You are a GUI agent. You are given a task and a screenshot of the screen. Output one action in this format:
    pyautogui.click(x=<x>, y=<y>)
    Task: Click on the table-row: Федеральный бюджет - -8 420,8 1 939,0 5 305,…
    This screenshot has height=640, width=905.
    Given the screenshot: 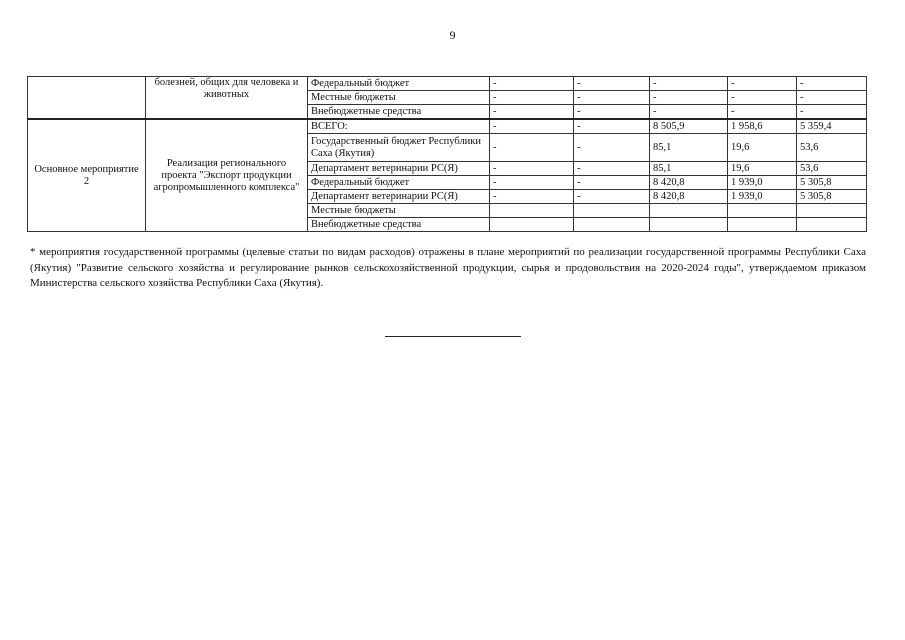 What is the action you would take?
    pyautogui.click(x=447, y=182)
    